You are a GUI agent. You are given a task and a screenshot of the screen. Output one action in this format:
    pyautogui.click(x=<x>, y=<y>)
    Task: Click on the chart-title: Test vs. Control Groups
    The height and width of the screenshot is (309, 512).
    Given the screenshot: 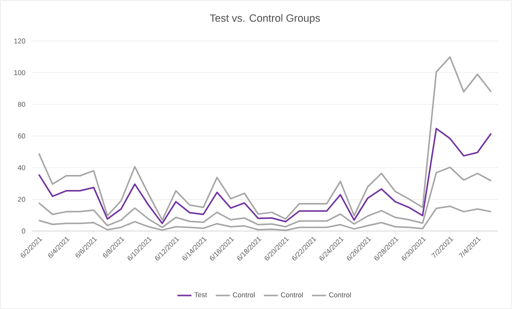 What is the action you would take?
    pyautogui.click(x=265, y=19)
    